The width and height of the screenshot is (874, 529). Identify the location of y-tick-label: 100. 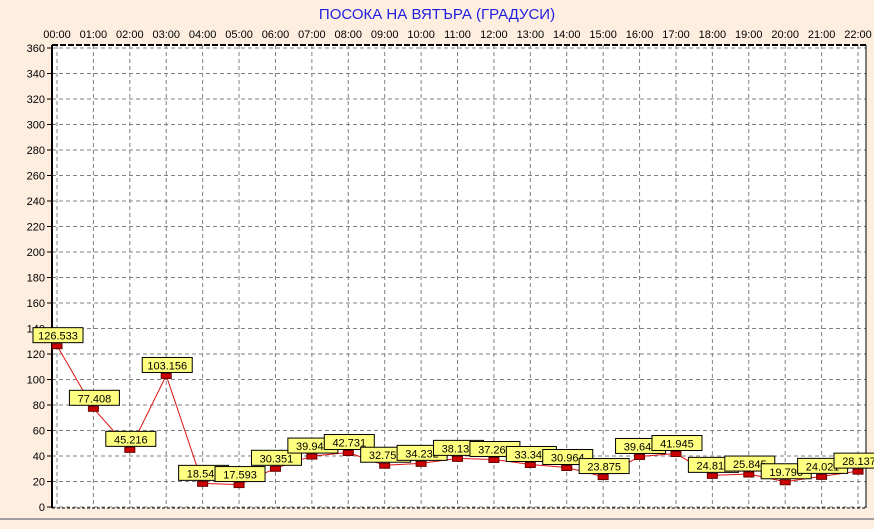
(36, 381).